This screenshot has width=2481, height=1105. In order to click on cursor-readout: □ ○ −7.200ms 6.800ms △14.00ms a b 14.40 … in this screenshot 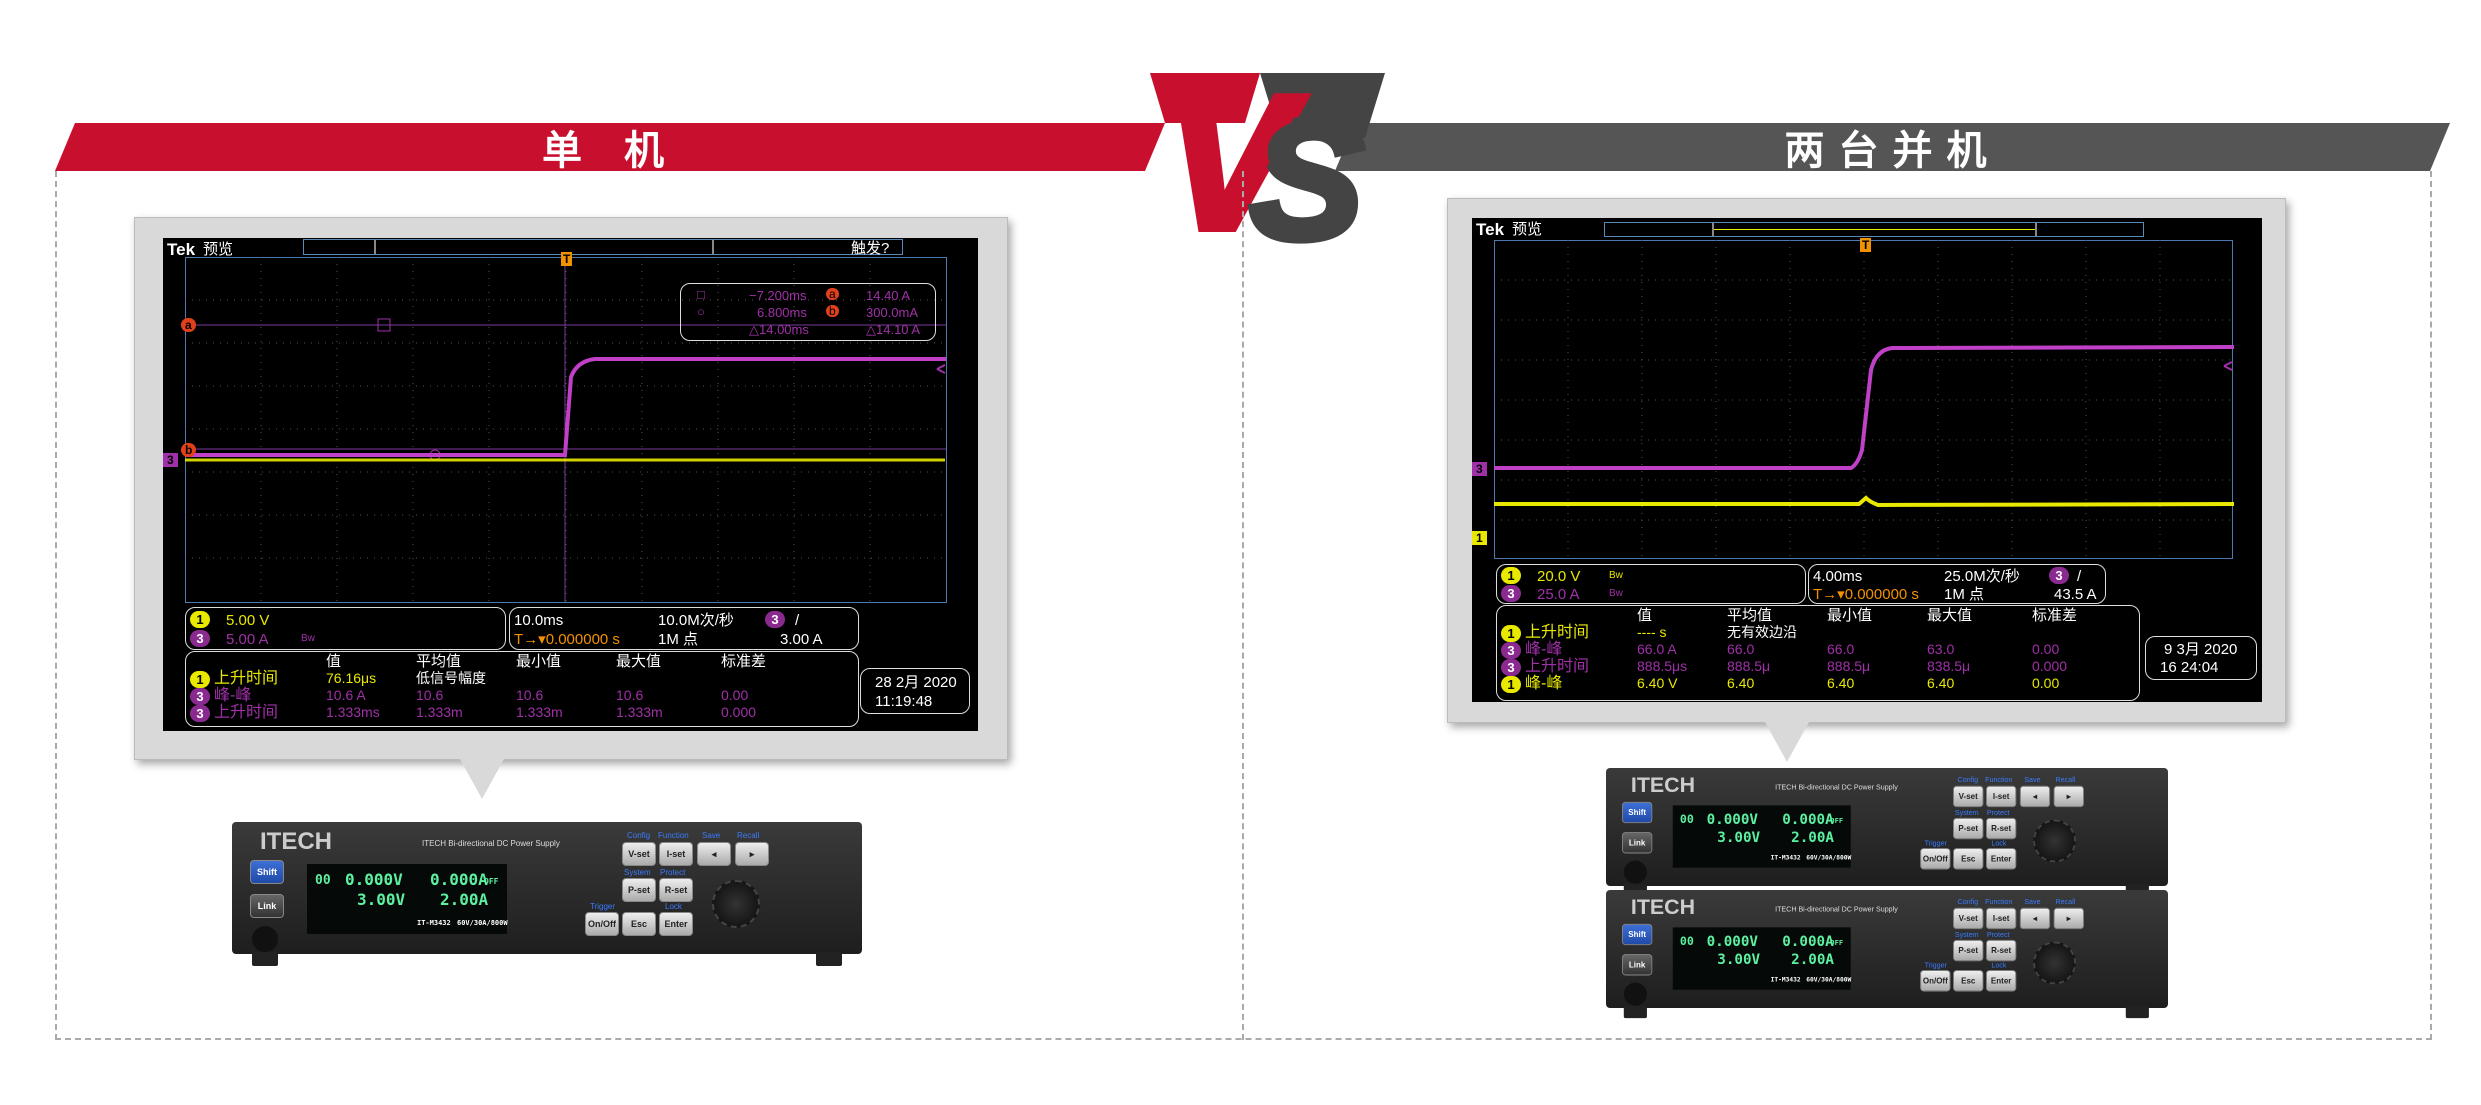, I will do `click(808, 312)`.